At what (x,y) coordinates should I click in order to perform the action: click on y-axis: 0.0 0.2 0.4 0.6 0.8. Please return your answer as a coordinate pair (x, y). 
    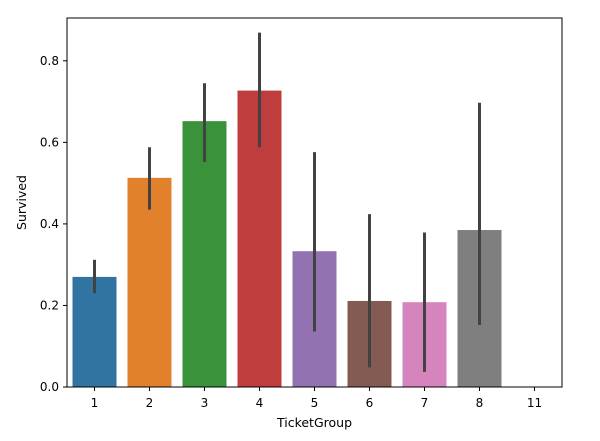
    Looking at the image, I should click on (53, 224).